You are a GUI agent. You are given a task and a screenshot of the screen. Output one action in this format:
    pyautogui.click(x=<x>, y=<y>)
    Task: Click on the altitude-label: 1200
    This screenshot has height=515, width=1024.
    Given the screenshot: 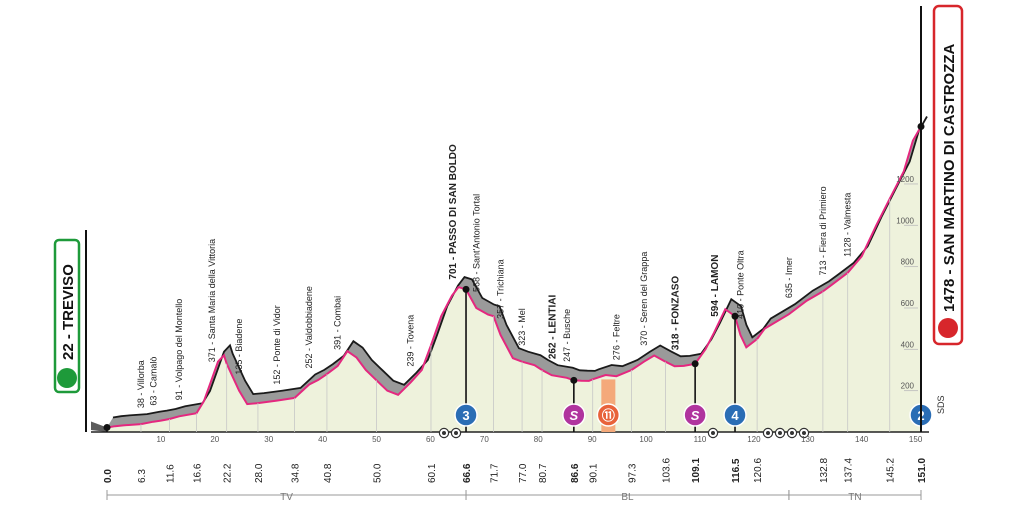 What is the action you would take?
    pyautogui.click(x=905, y=179)
    